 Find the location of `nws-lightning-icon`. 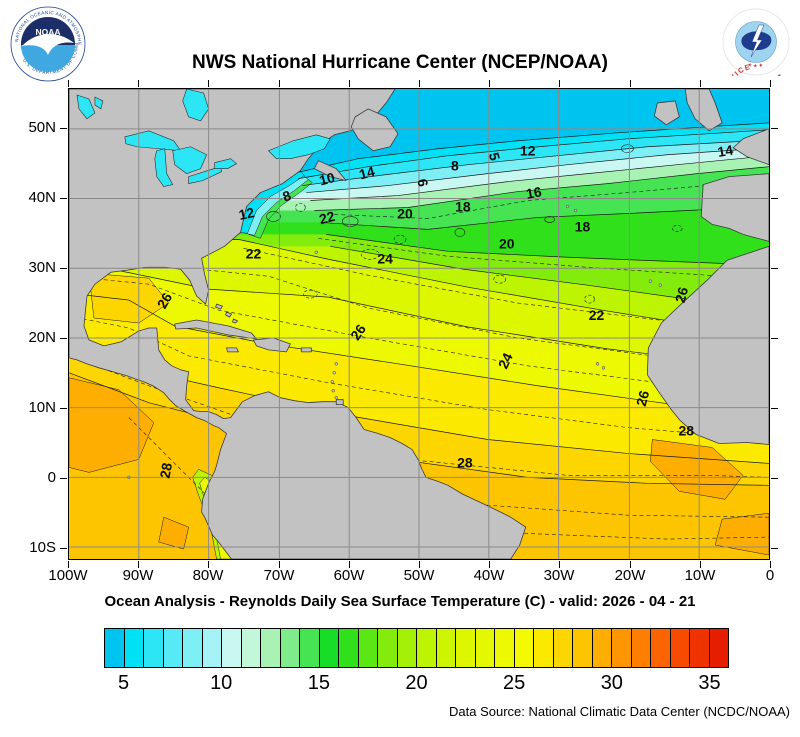

nws-lightning-icon is located at coordinates (757, 41).